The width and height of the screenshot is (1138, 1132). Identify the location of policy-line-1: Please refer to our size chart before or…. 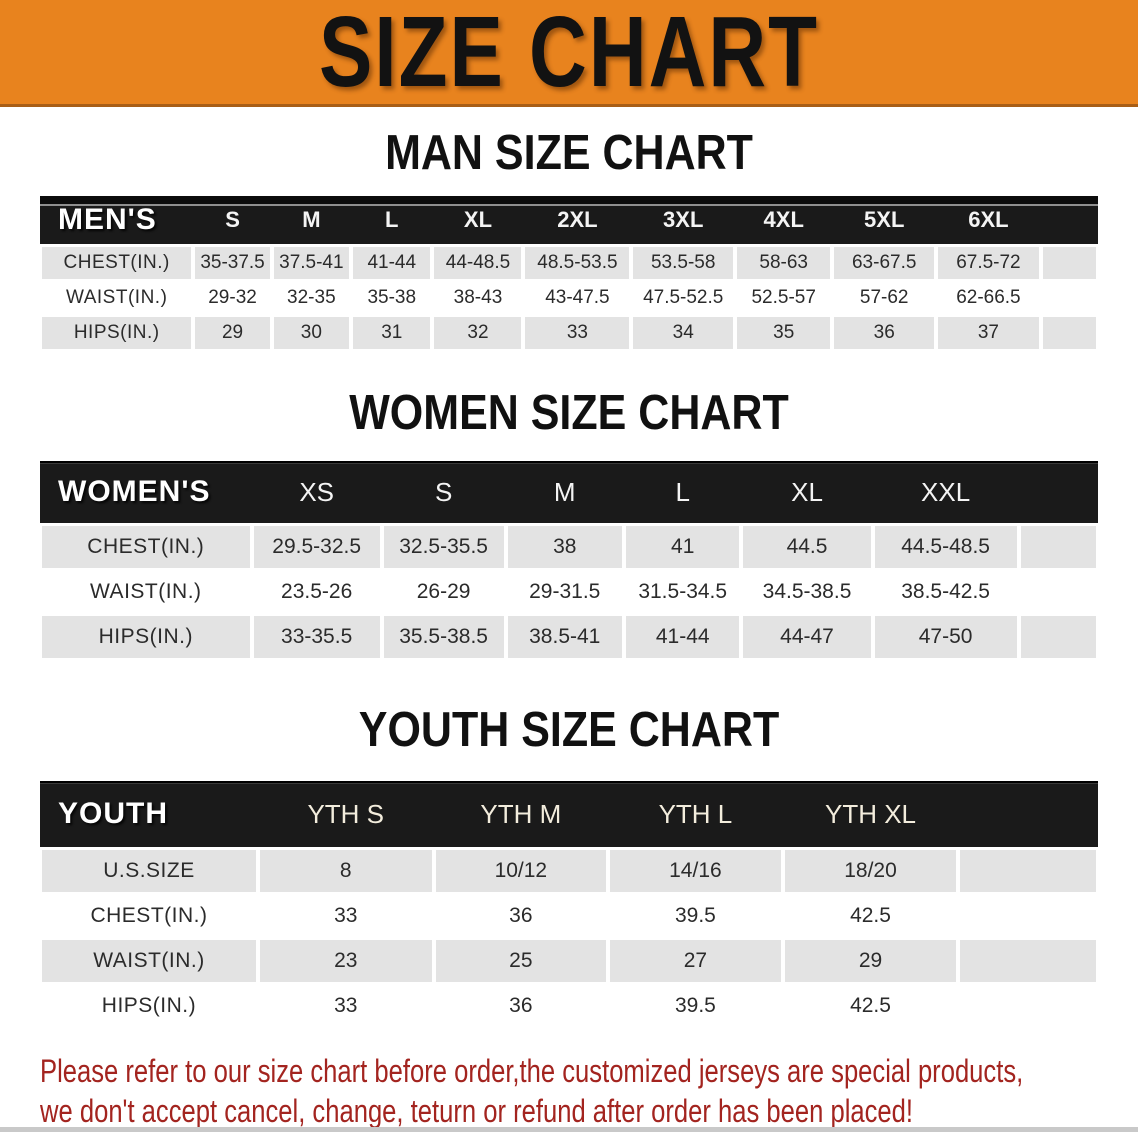
(532, 1071).